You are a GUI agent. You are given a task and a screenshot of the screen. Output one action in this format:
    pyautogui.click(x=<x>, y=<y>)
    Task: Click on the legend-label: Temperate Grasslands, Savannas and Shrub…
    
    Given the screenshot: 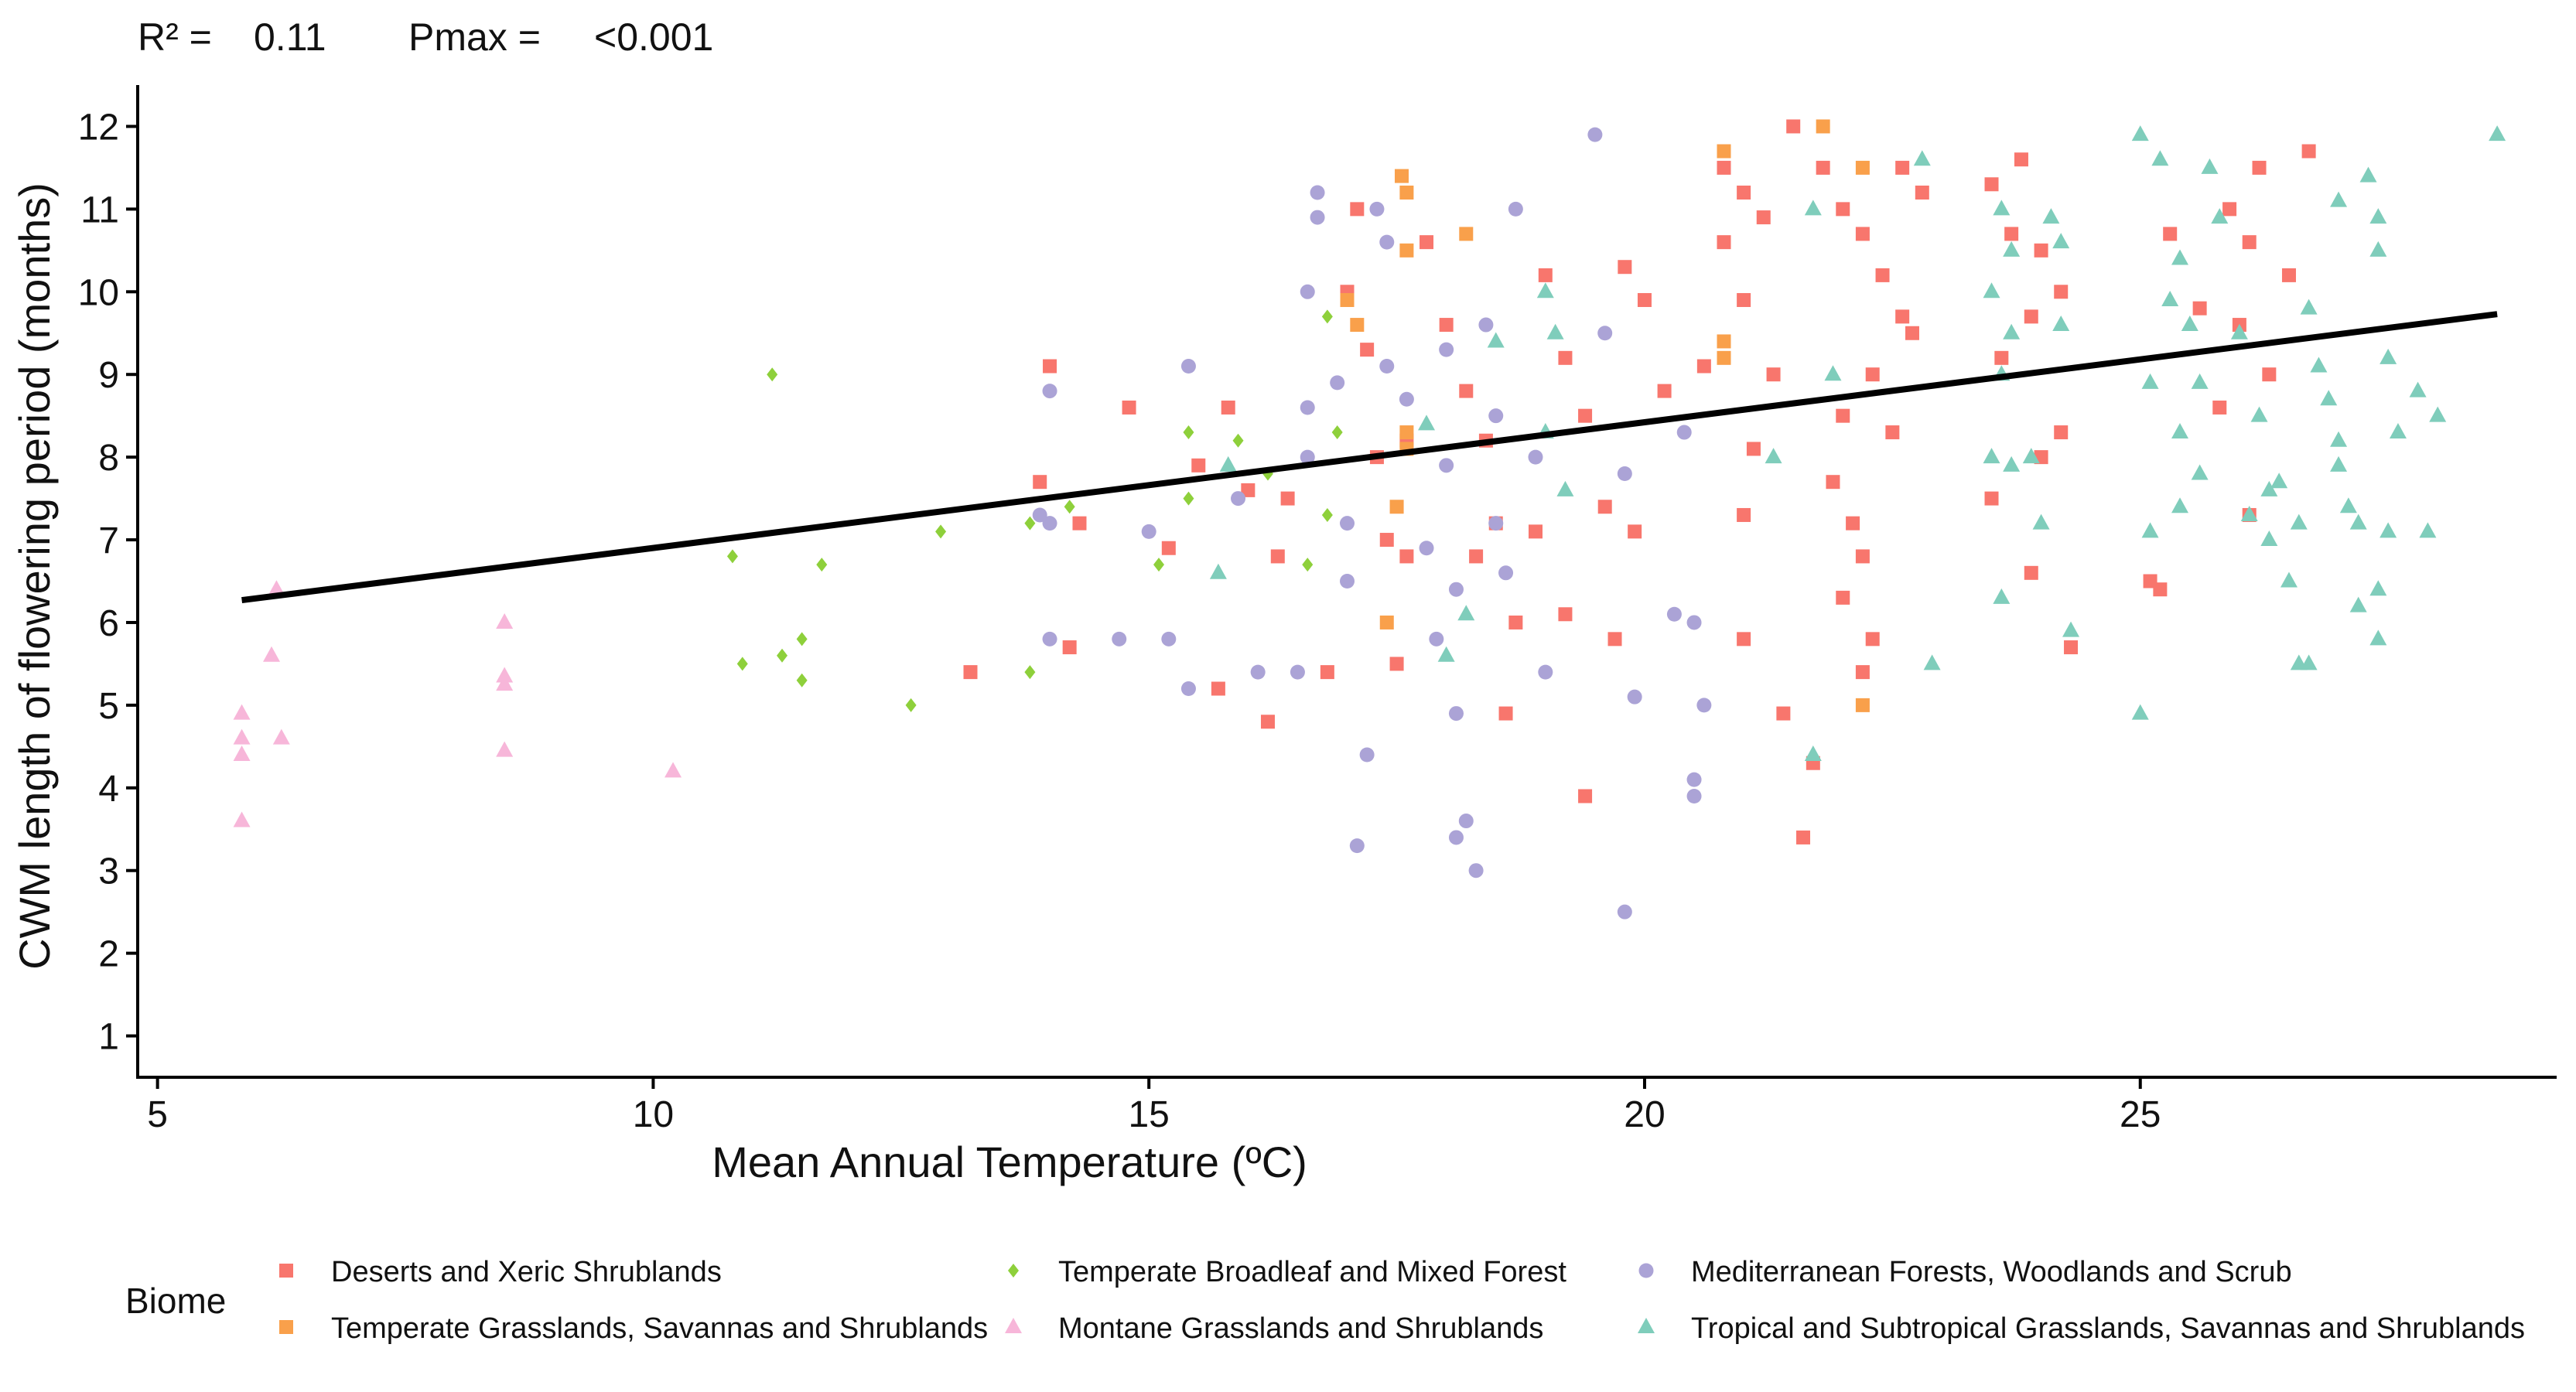 What is the action you would take?
    pyautogui.click(x=659, y=1328)
    